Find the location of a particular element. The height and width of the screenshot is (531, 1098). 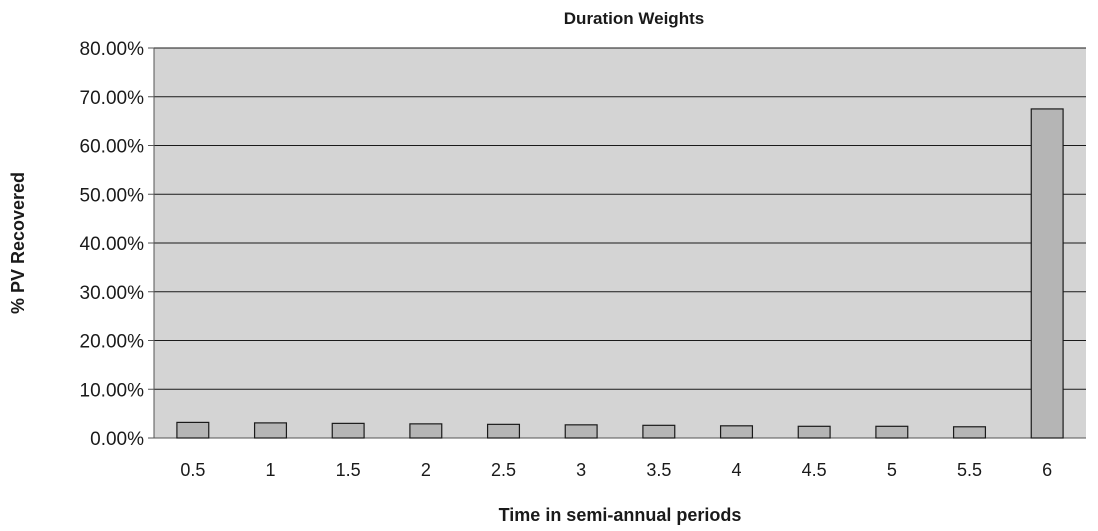

x-tick-label: 1.5 is located at coordinates (348, 470).